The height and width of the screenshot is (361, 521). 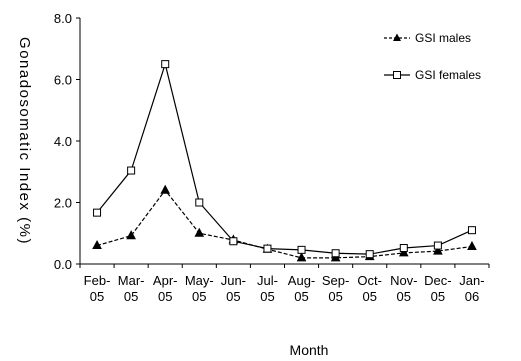 I want to click on x-tick-label: Jan-06, so click(x=471, y=288).